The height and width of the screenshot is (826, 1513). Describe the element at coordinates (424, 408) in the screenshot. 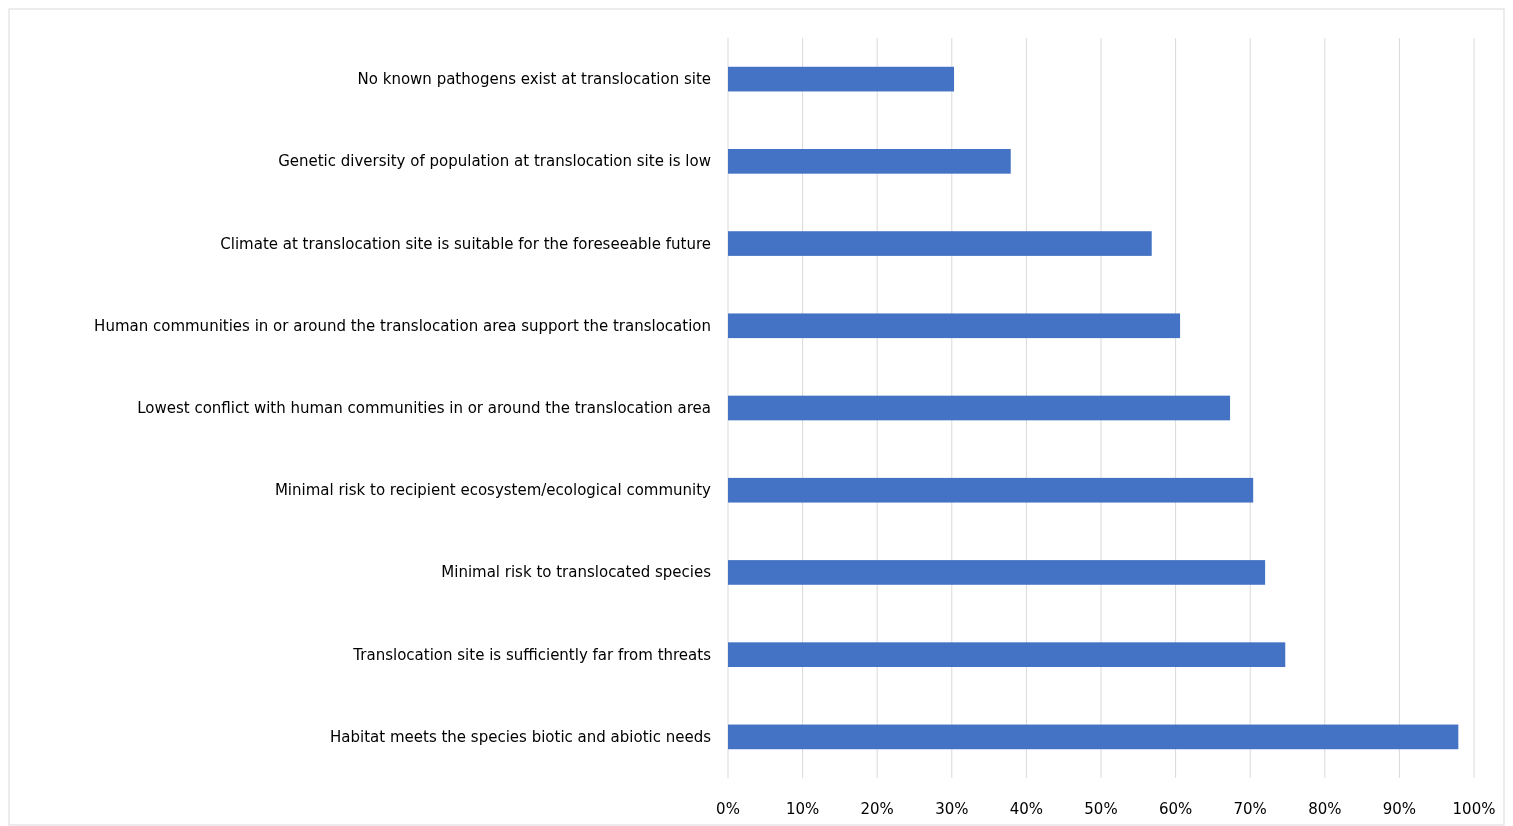

I see `y-tick-label: Lowest conflict with human communities in or around the translocation area` at that location.